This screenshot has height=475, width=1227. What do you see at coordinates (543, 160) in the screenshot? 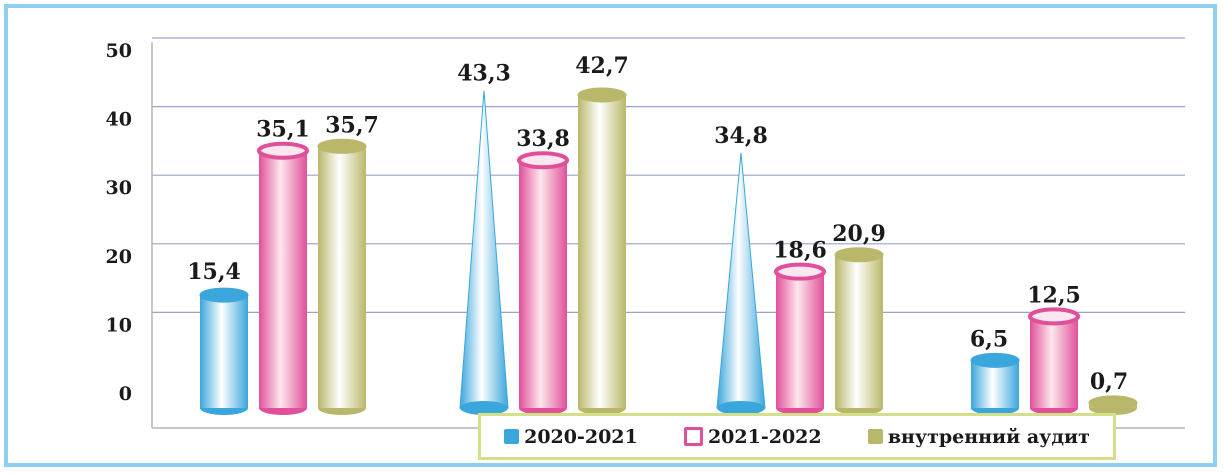
I see `bar-2021-2022-1-top` at bounding box center [543, 160].